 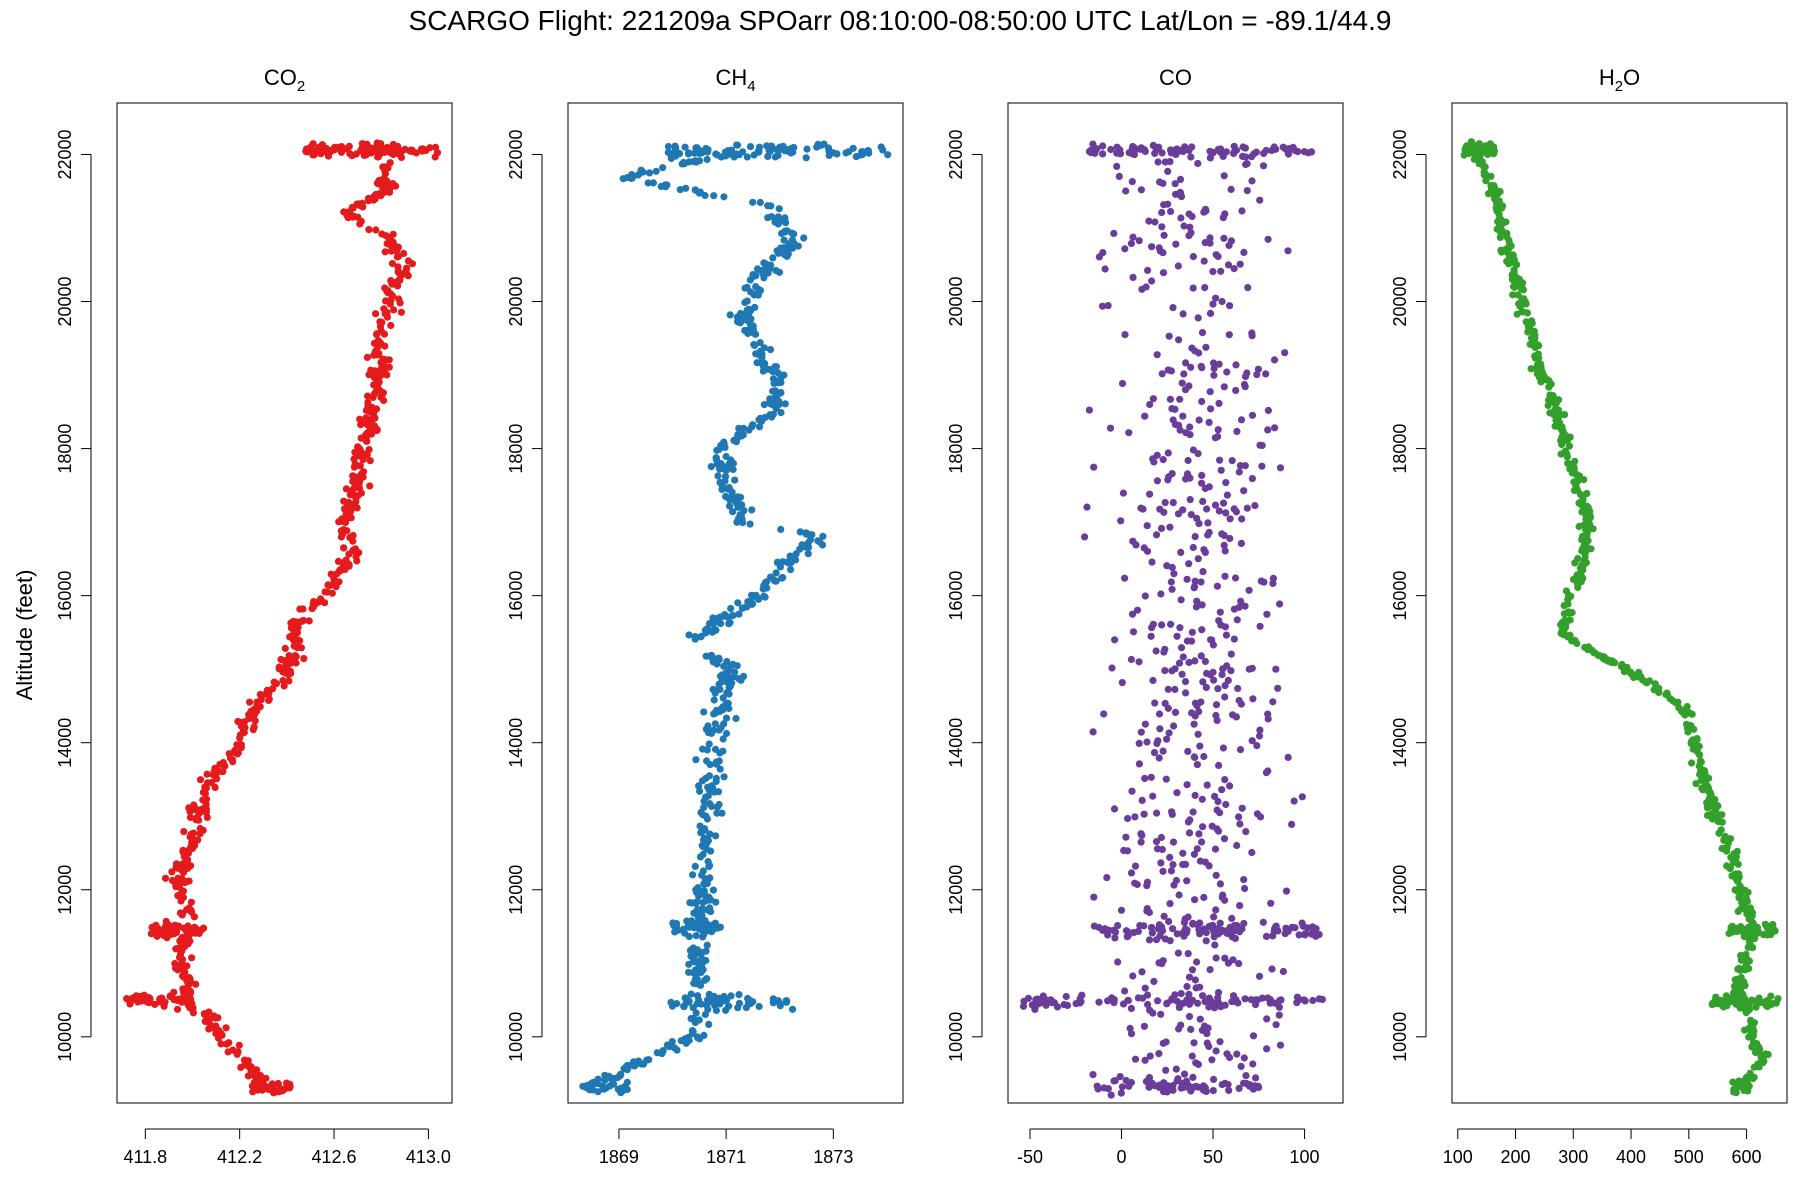 I want to click on x-tick-label: 413.0, so click(x=428, y=1157).